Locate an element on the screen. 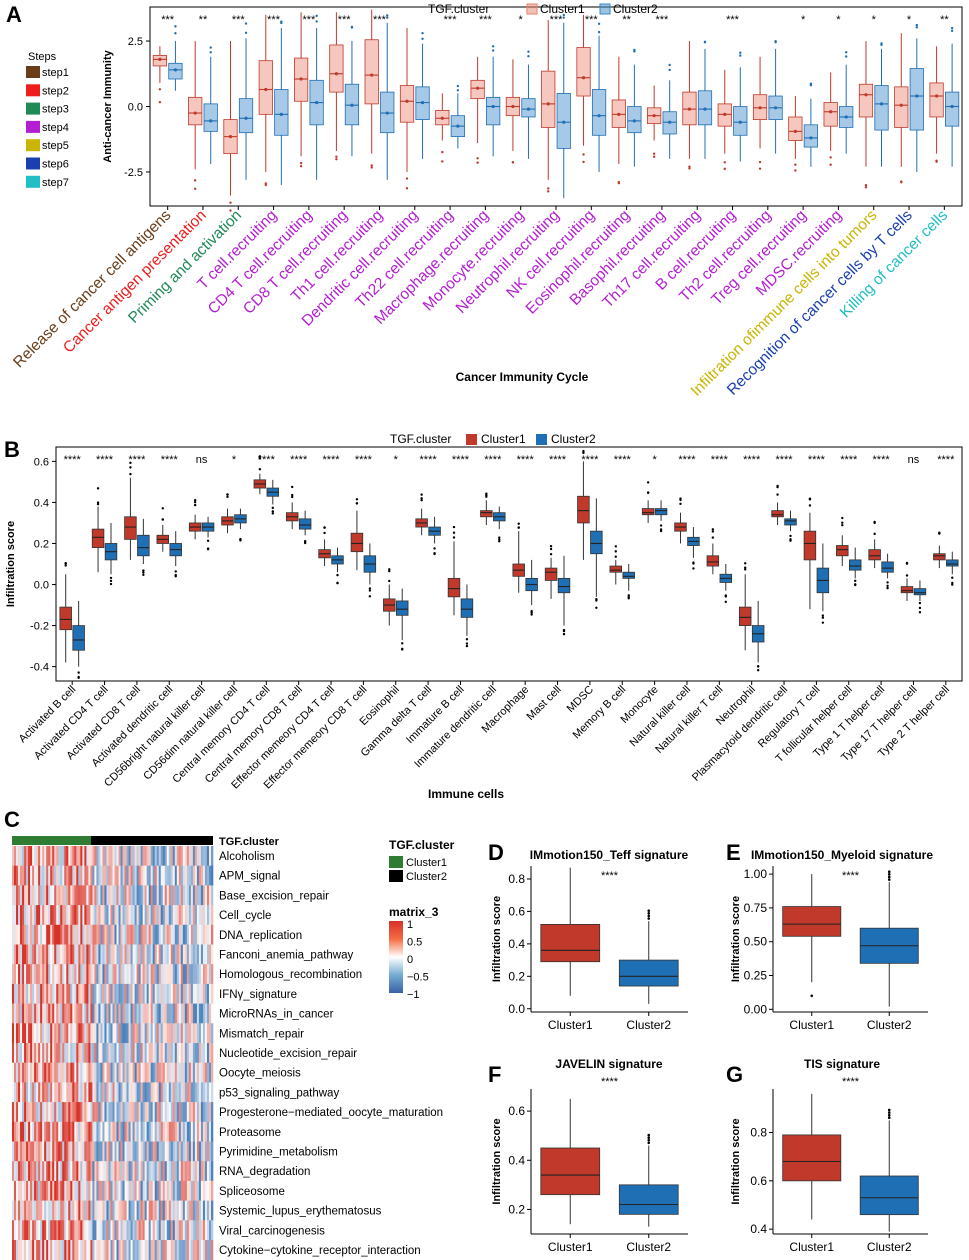  panel-a-ytick-label: 0.0 is located at coordinates (135, 108).